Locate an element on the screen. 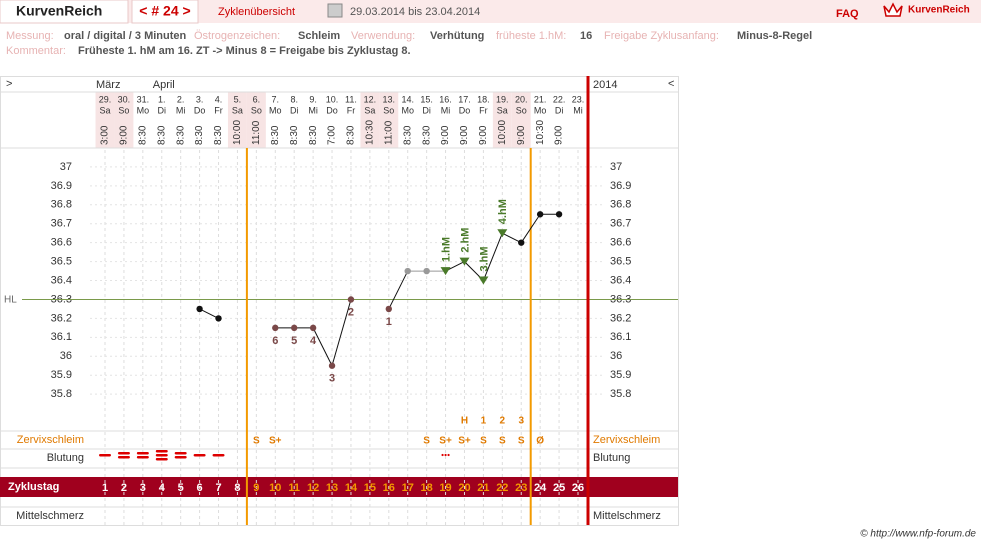 The height and width of the screenshot is (545, 981). nav-next: < is located at coordinates (671, 84).